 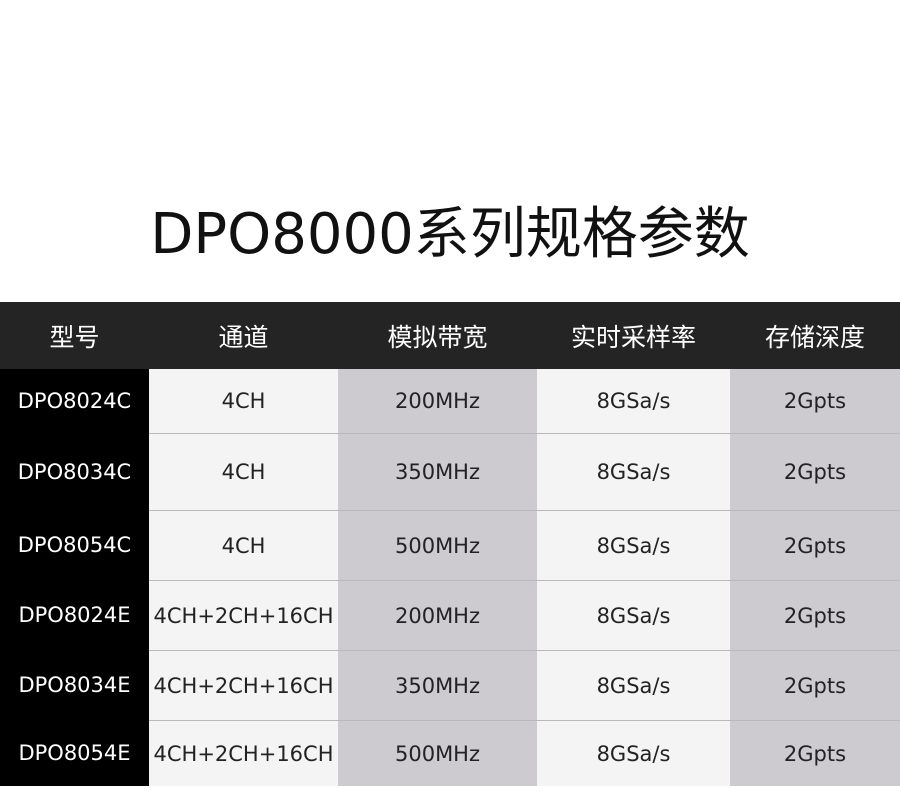 I want to click on header-cell: 存储深度, so click(x=815, y=335).